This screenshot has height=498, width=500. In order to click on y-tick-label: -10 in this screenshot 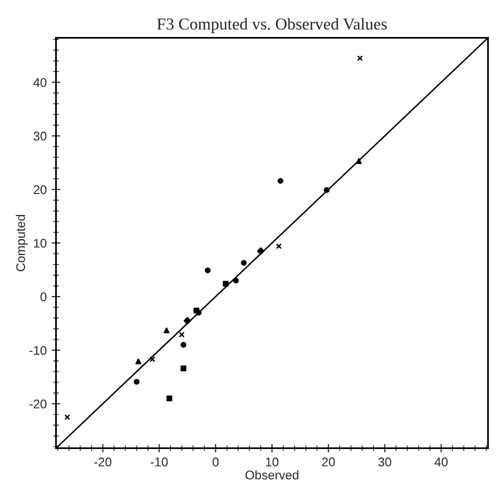, I will do `click(37, 350)`.